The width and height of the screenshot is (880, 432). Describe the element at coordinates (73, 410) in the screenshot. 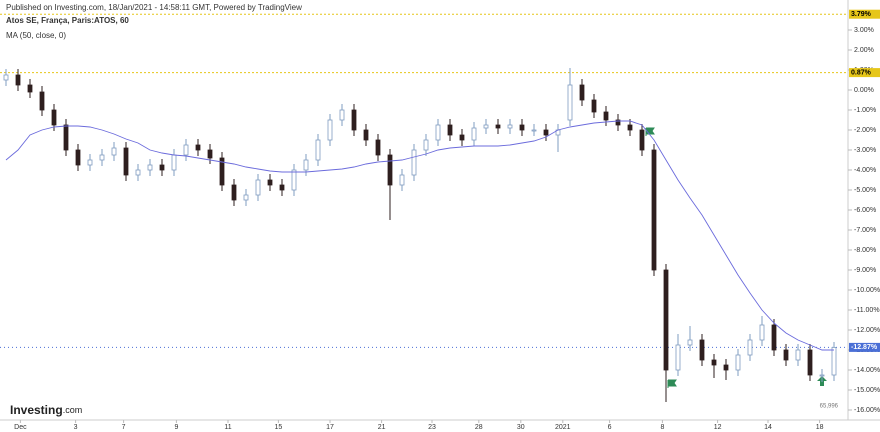

I see `logo-suffix: .com` at that location.